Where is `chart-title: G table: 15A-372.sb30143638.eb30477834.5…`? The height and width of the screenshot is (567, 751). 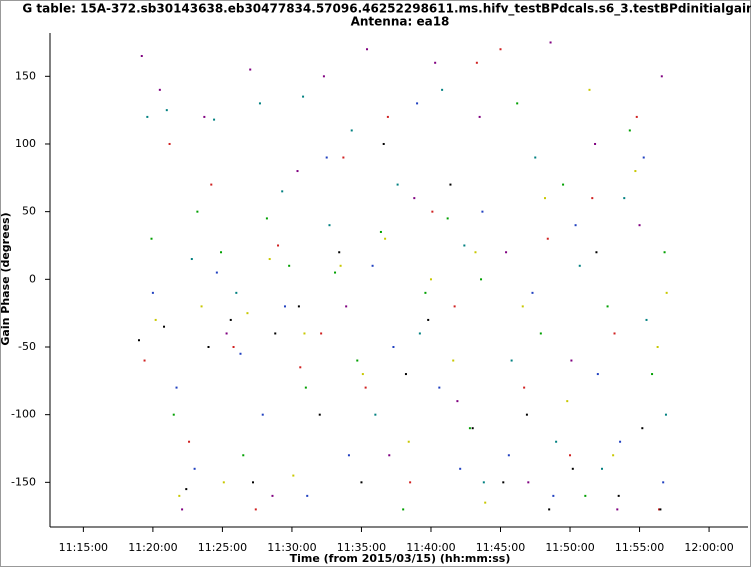 chart-title: G table: 15A-372.sb30143638.eb30477834.5… is located at coordinates (386, 9).